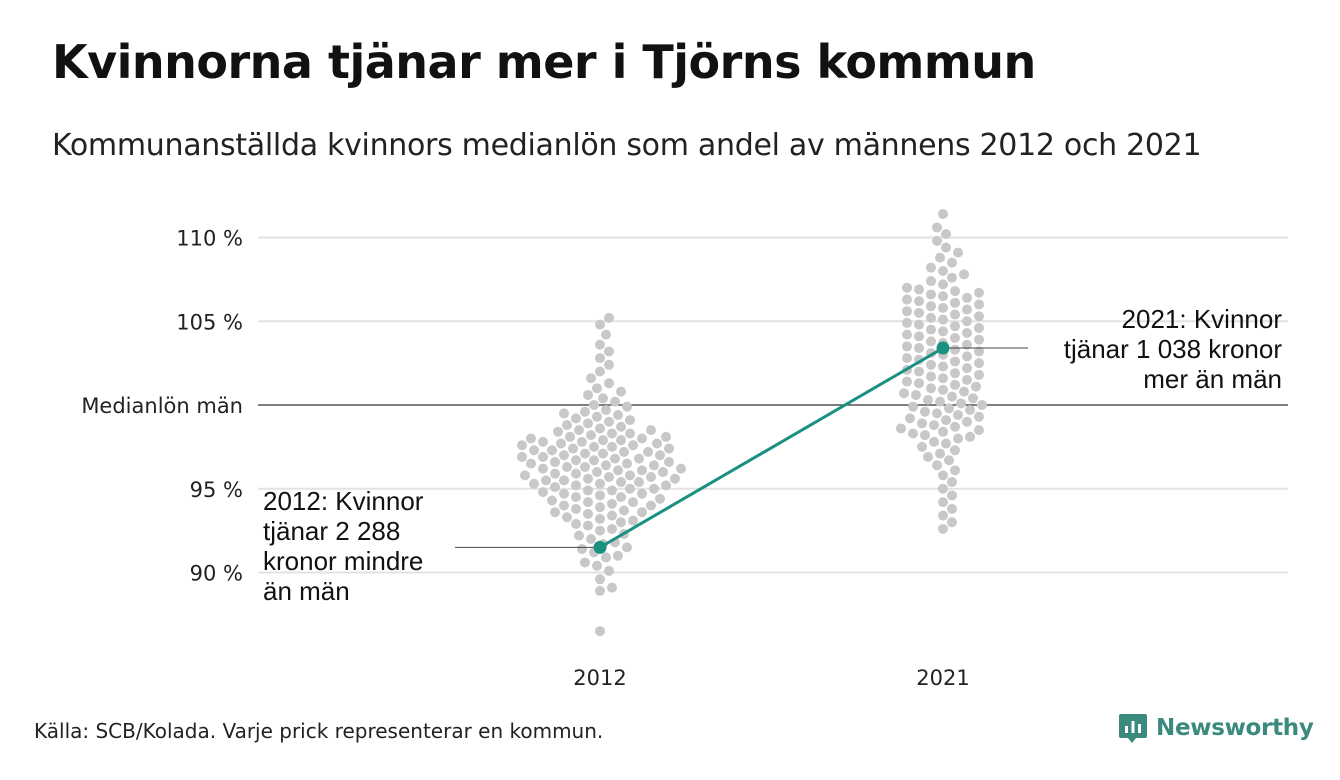  Describe the element at coordinates (209, 322) in the screenshot. I see `y-tick-label: 105 %` at that location.